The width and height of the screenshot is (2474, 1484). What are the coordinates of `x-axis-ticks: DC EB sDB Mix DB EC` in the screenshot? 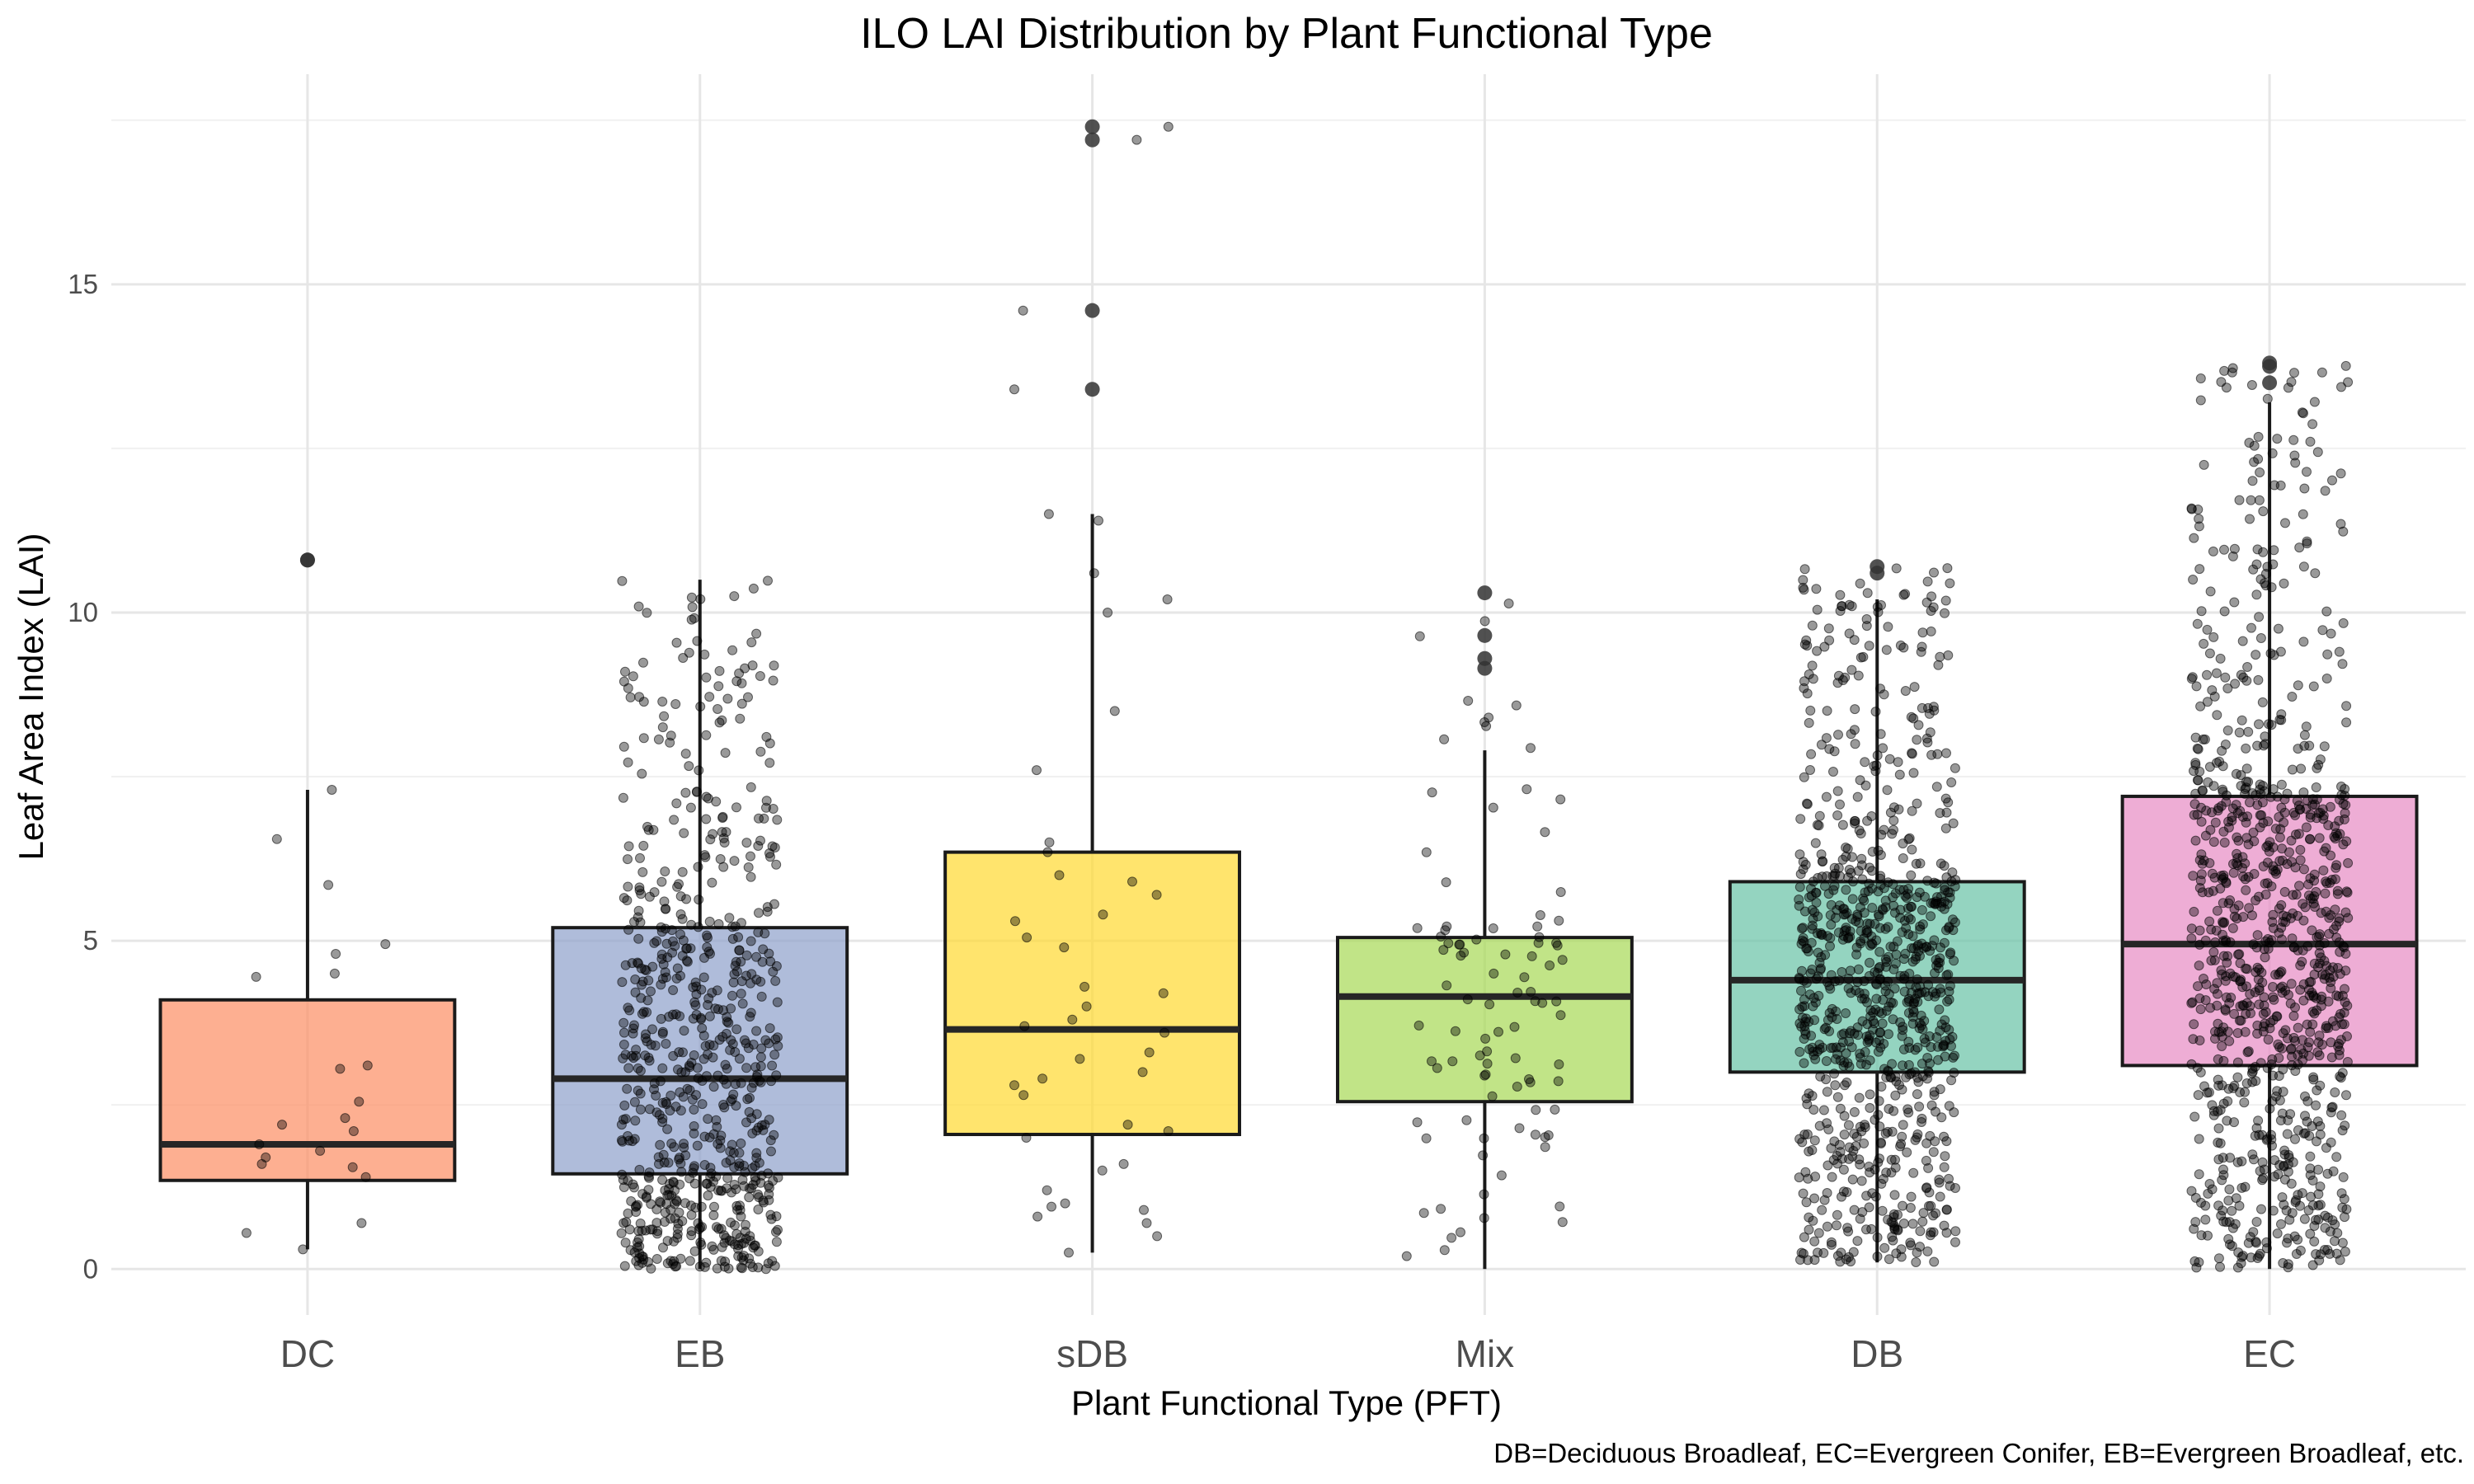 It's located at (1288, 1353).